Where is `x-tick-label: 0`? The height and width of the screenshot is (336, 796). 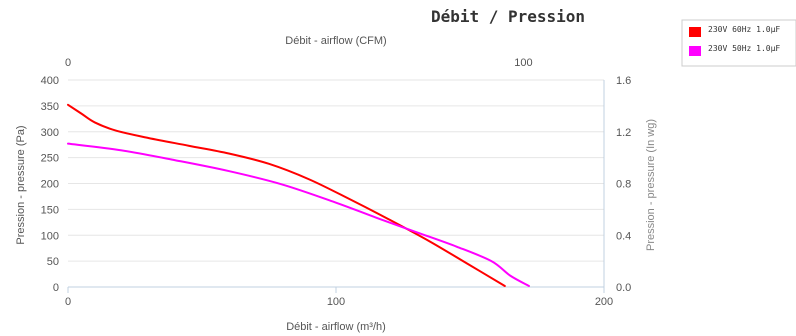 x-tick-label: 0 is located at coordinates (68, 302).